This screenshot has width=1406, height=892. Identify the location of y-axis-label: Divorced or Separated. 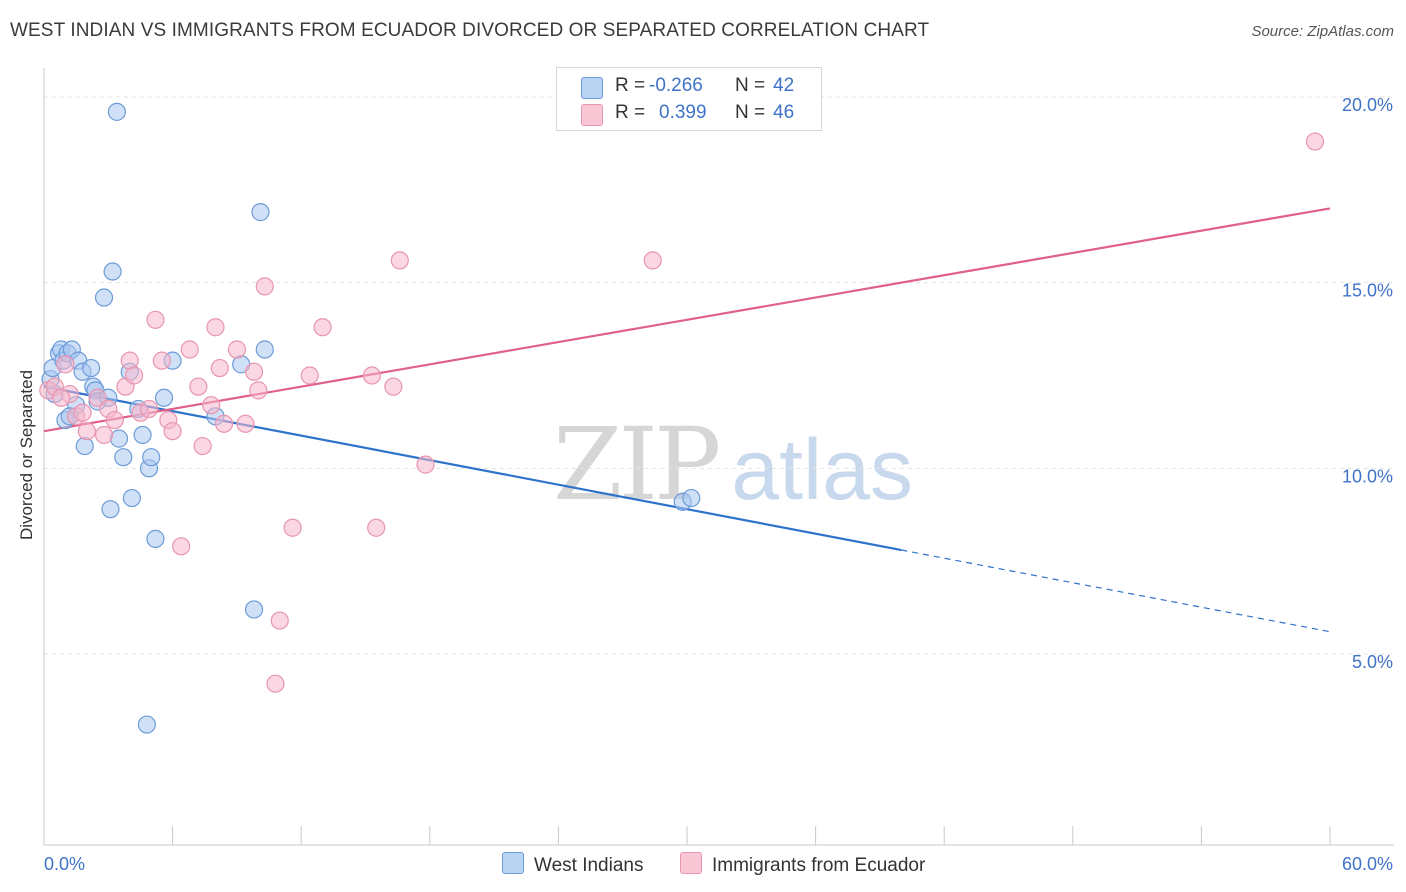
(26, 455).